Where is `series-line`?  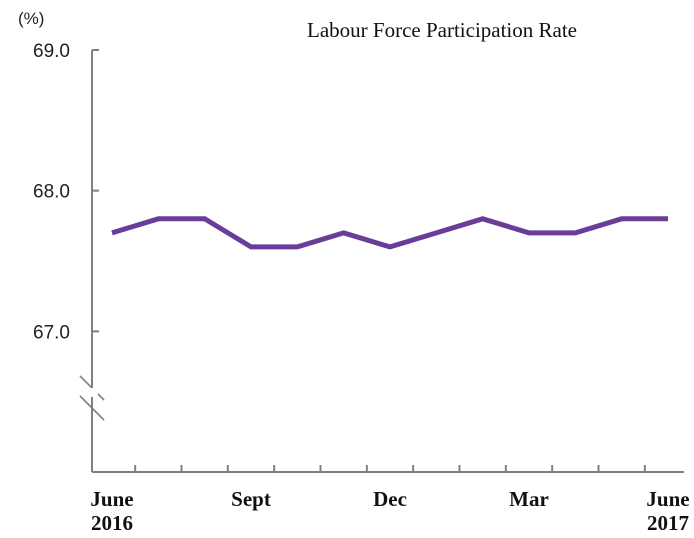 series-line is located at coordinates (389, 233).